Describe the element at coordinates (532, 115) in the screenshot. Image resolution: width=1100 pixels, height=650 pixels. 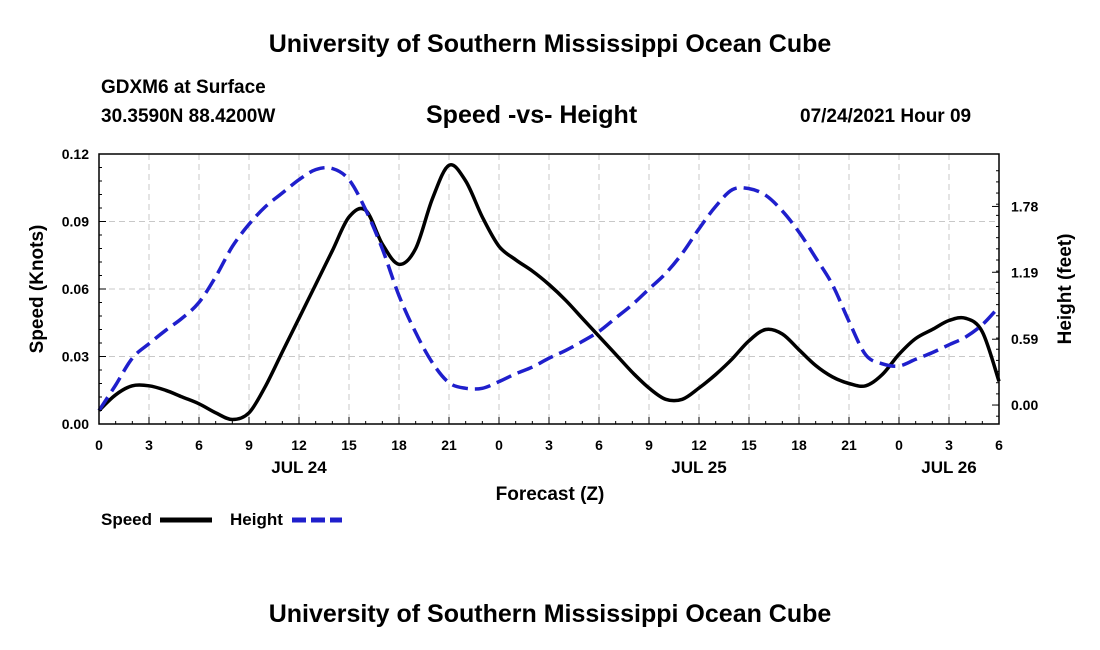
I see `chart-title: Speed -vs- Height` at that location.